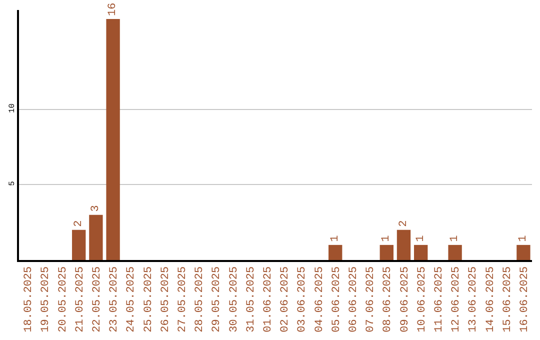 The width and height of the screenshot is (540, 340). I want to click on x-tick-label: 21.05.2025, so click(80, 299).